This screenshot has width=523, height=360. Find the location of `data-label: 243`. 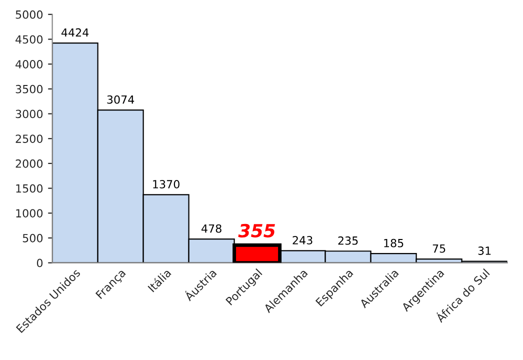

data-label: 243 is located at coordinates (302, 240).